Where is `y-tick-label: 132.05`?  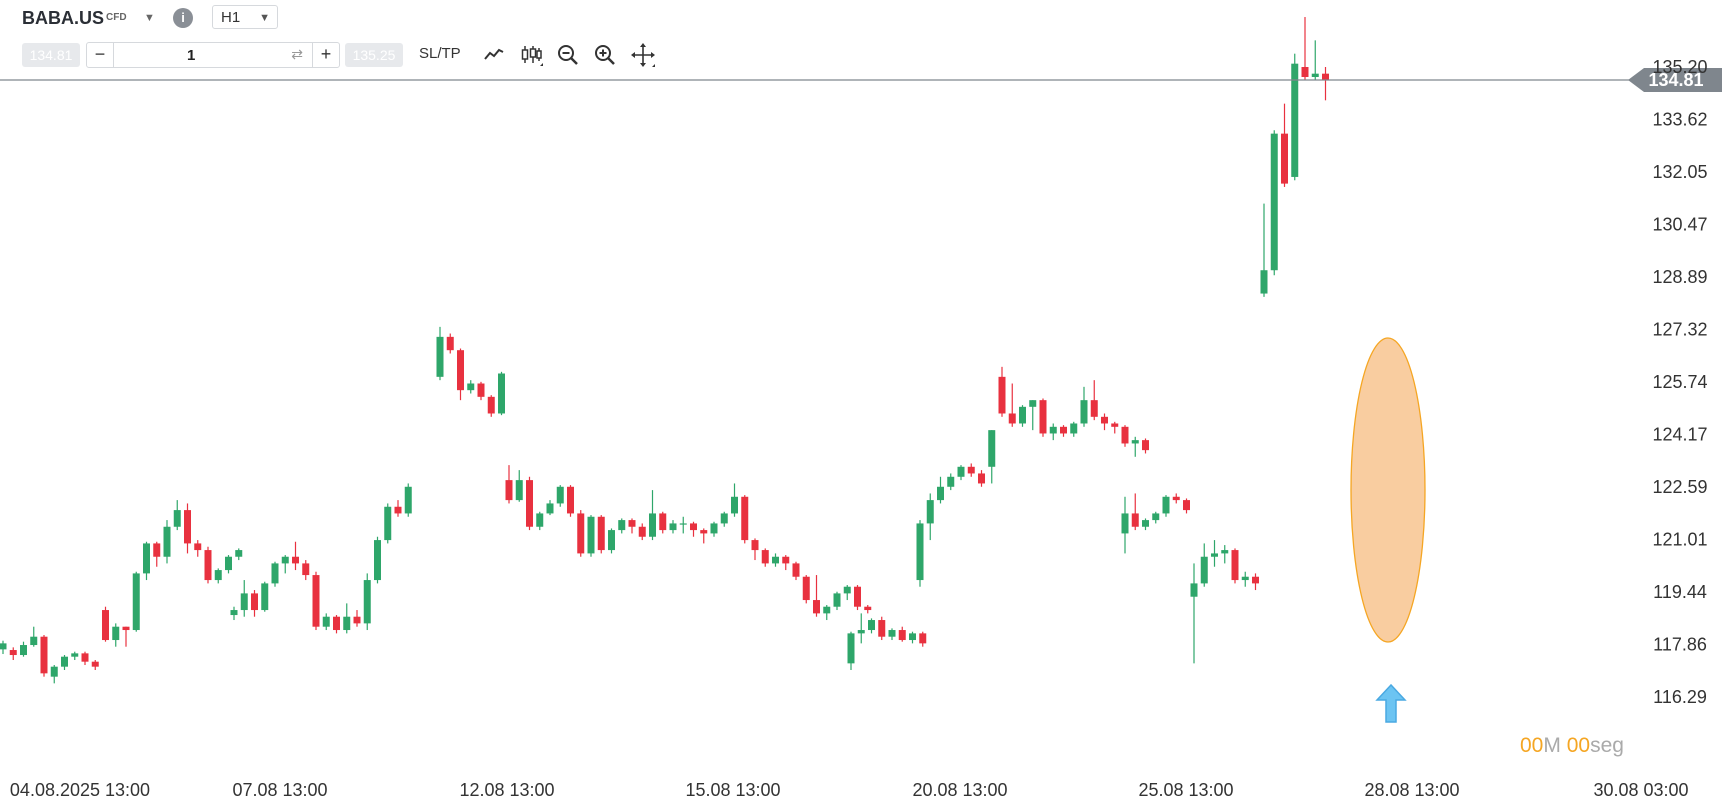 y-tick-label: 132.05 is located at coordinates (1679, 172).